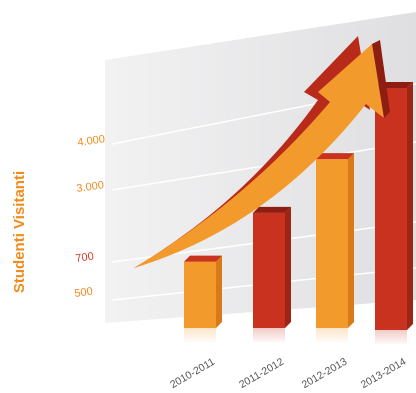 This screenshot has width=416, height=393. What do you see at coordinates (91, 141) in the screenshot?
I see `y-tick-label: 4.000` at bounding box center [91, 141].